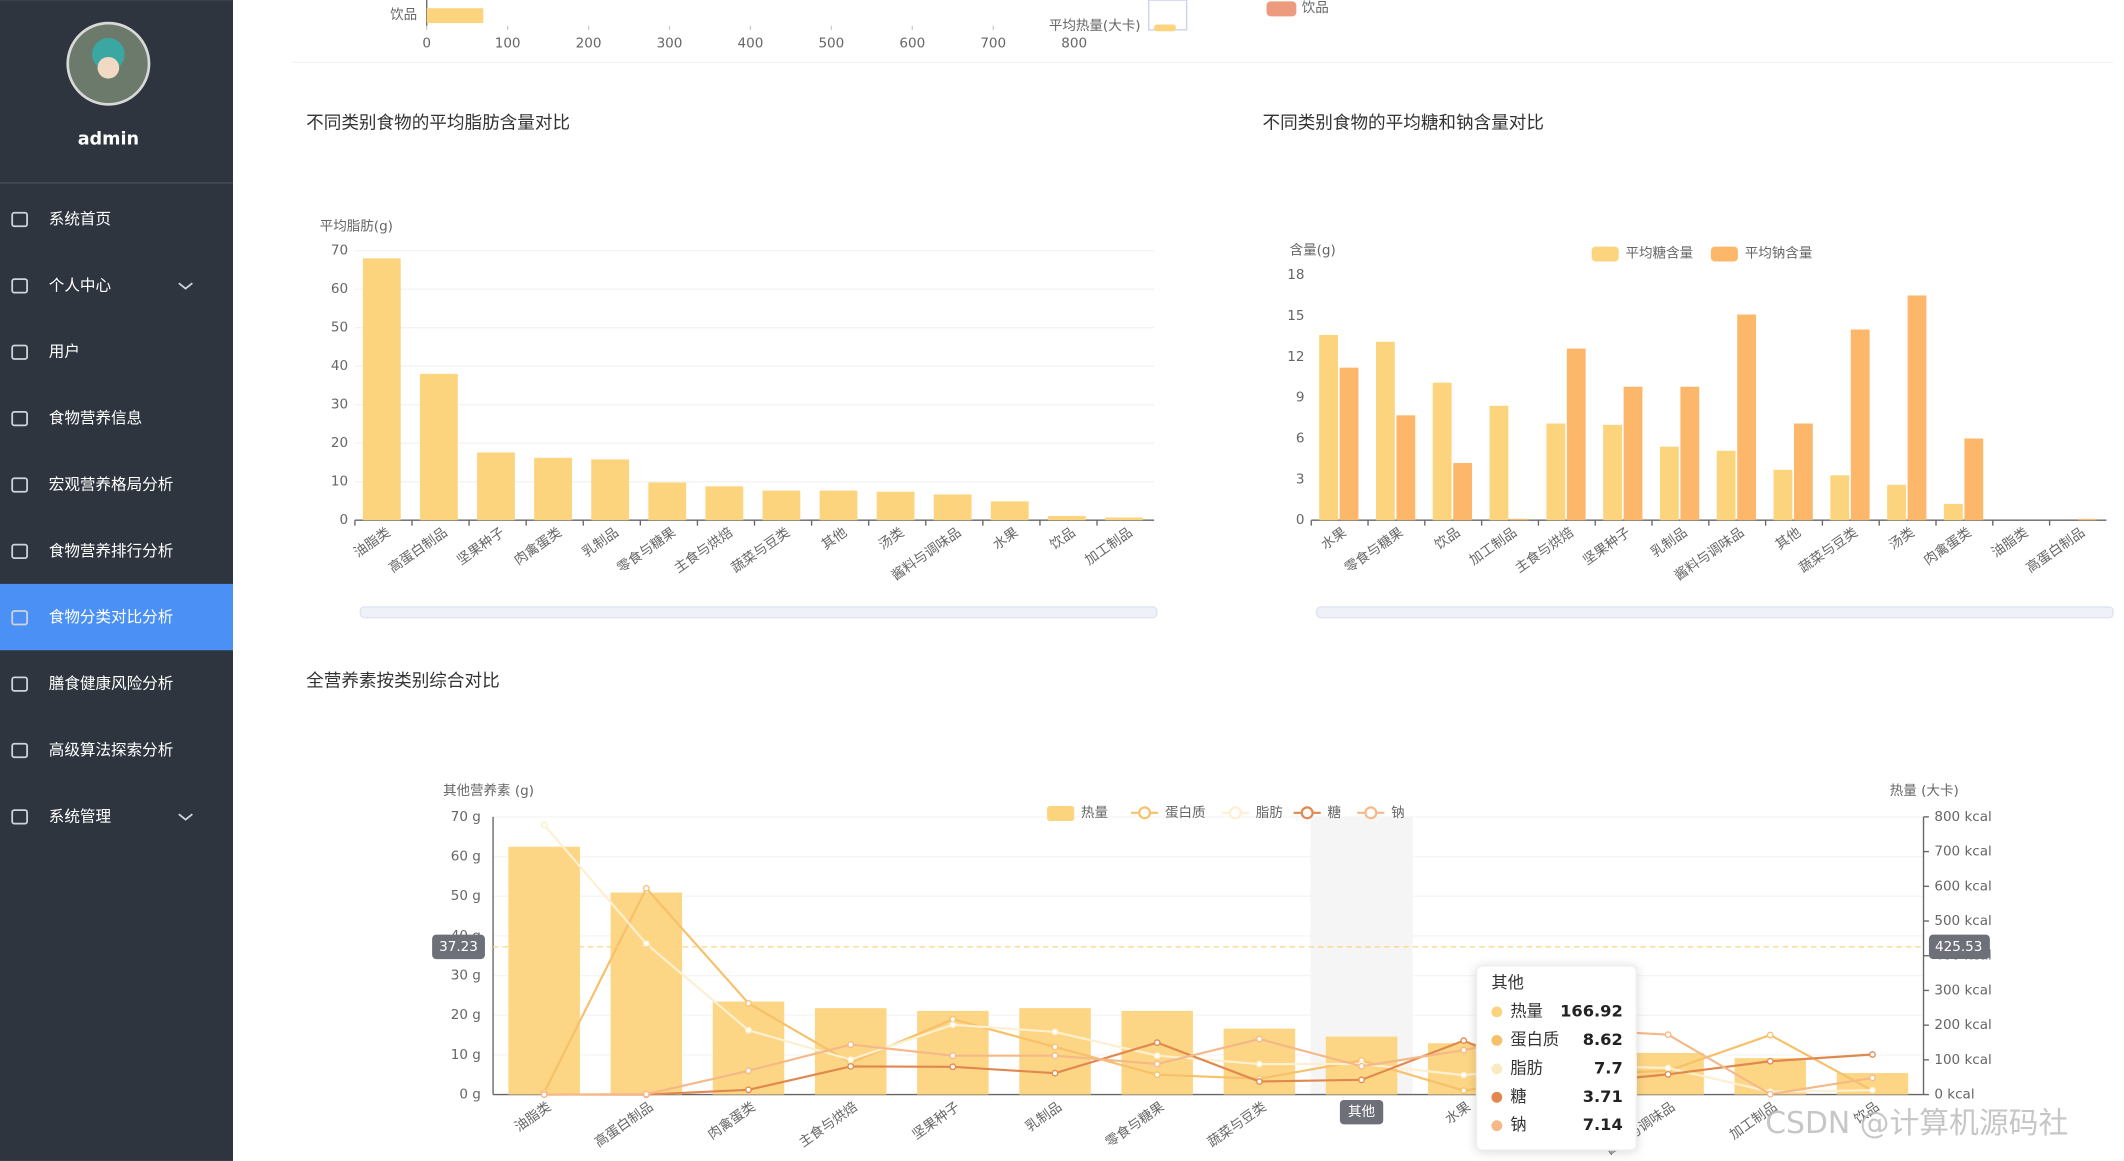 This screenshot has height=1161, width=2124. Describe the element at coordinates (102, 285) in the screenshot. I see `menu-item: 个人中心` at that location.